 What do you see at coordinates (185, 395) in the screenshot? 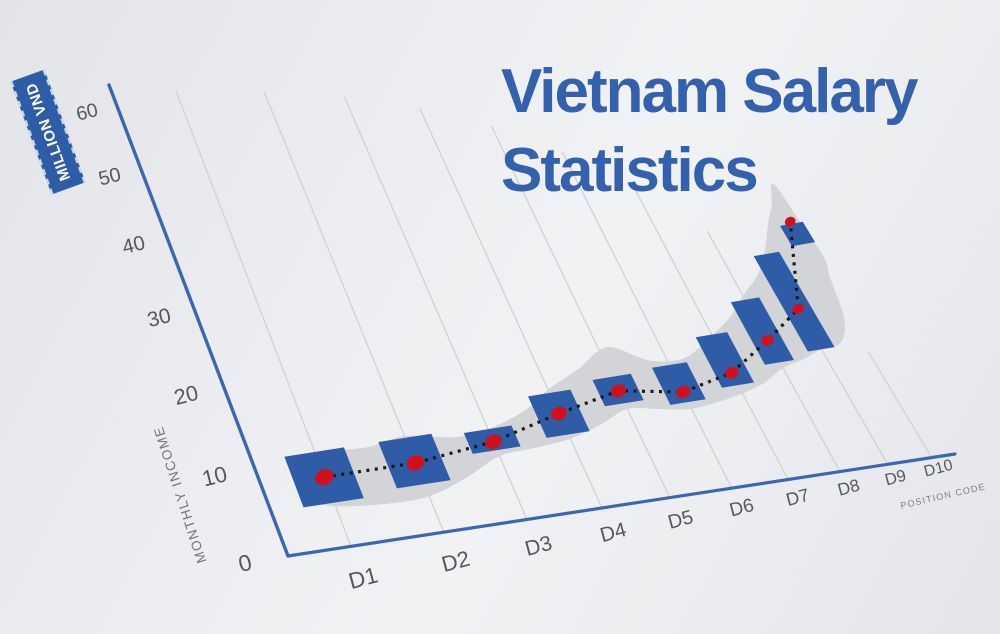
I see `y-tick-label-20: 20` at bounding box center [185, 395].